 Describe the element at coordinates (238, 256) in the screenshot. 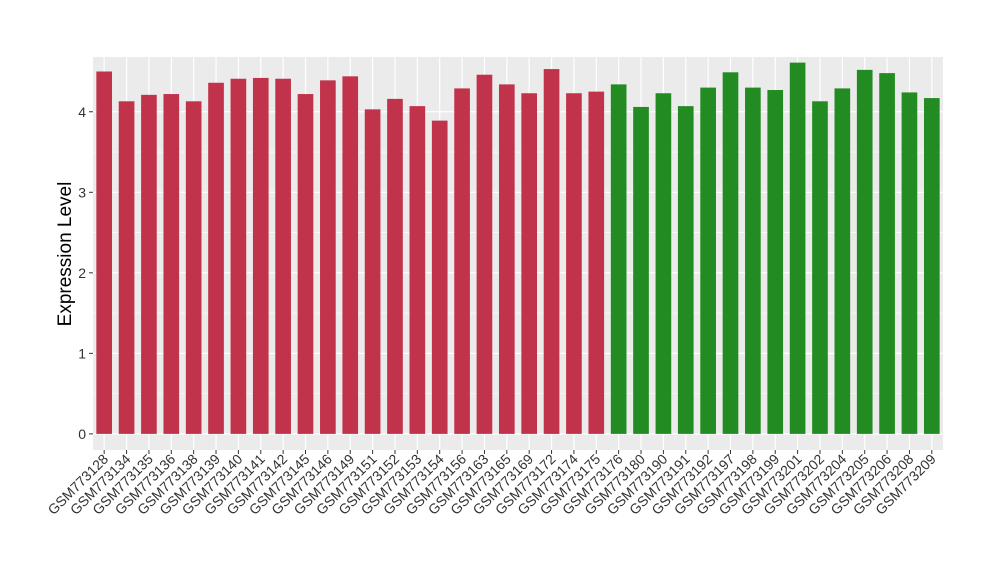

I see `bar-GSM773140` at that location.